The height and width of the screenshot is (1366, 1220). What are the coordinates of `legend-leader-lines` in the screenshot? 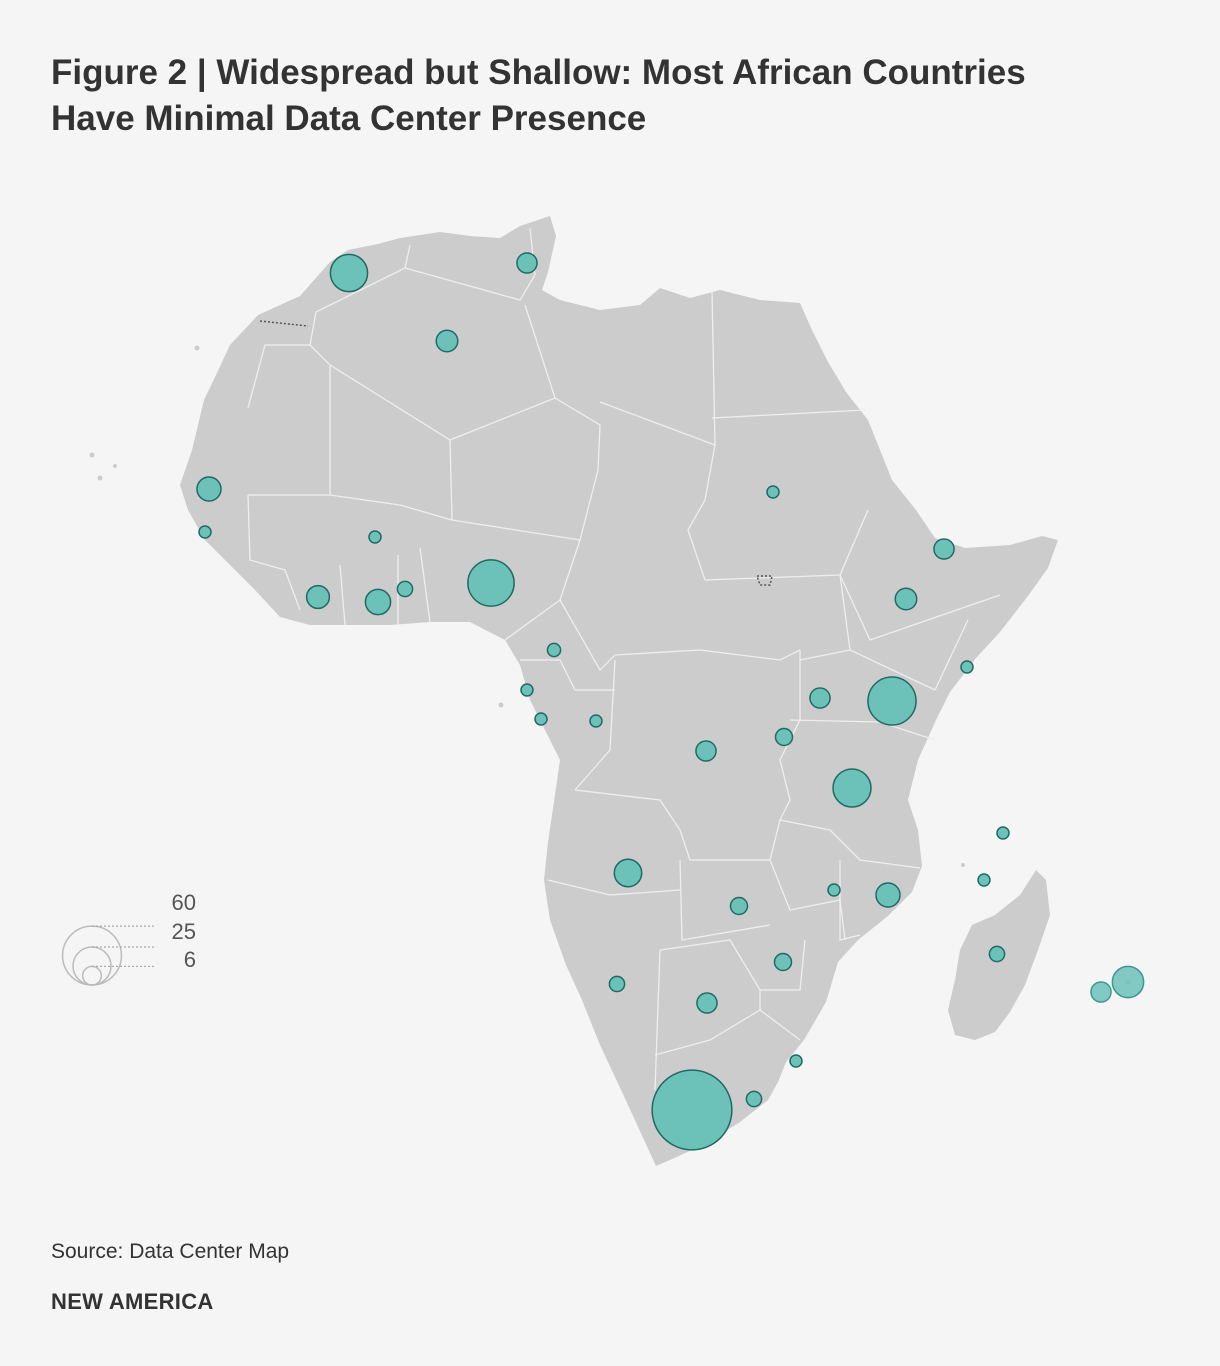 It's located at (123, 946).